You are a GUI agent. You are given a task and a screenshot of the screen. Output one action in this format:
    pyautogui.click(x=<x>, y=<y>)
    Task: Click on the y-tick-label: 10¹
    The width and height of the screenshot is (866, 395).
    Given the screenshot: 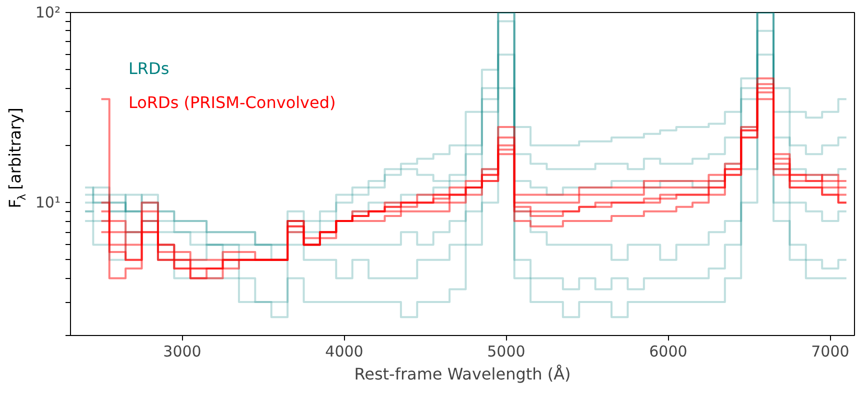 What is the action you would take?
    pyautogui.click(x=48, y=203)
    